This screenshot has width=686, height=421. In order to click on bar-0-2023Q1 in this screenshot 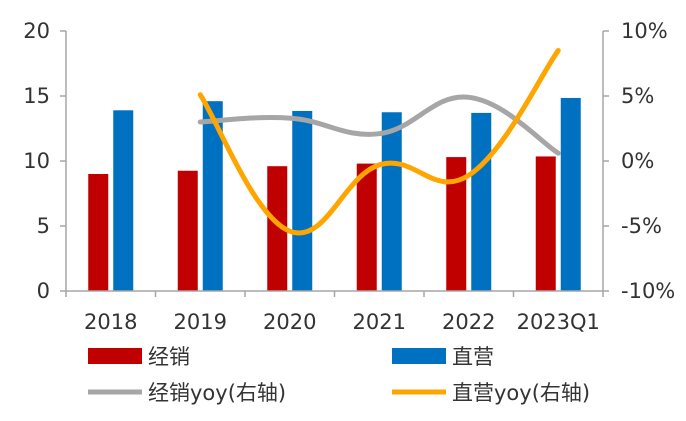, I will do `click(546, 223)`.